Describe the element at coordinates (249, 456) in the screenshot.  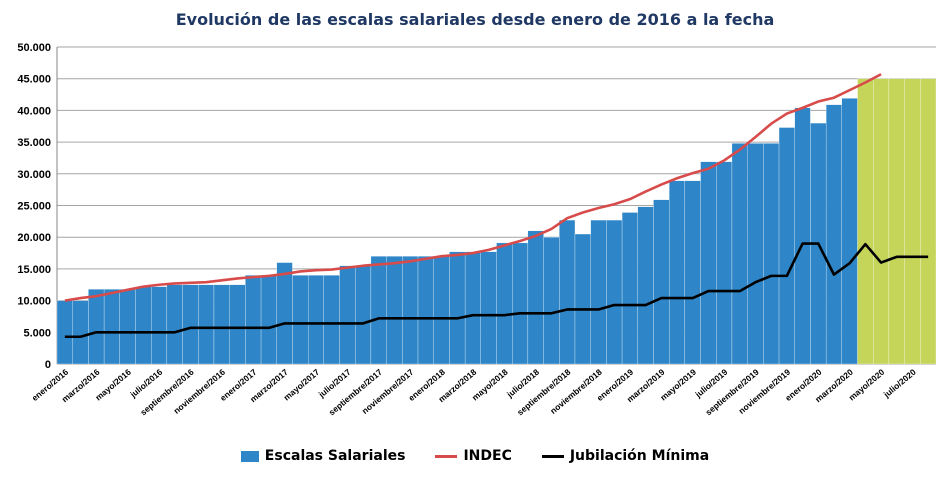
I see `legend-swatch-bar` at that location.